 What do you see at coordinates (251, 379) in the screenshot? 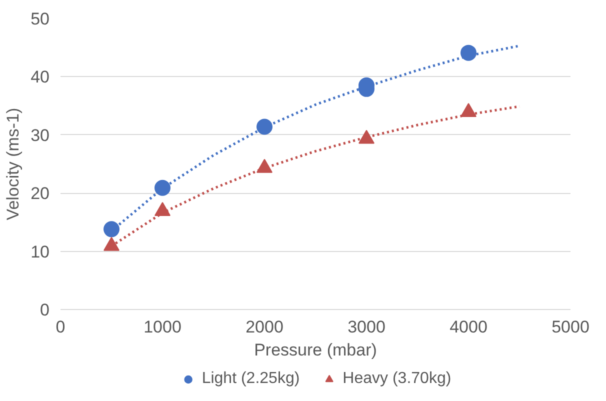
I see `legend-label: Light (2.25kg)` at bounding box center [251, 379].